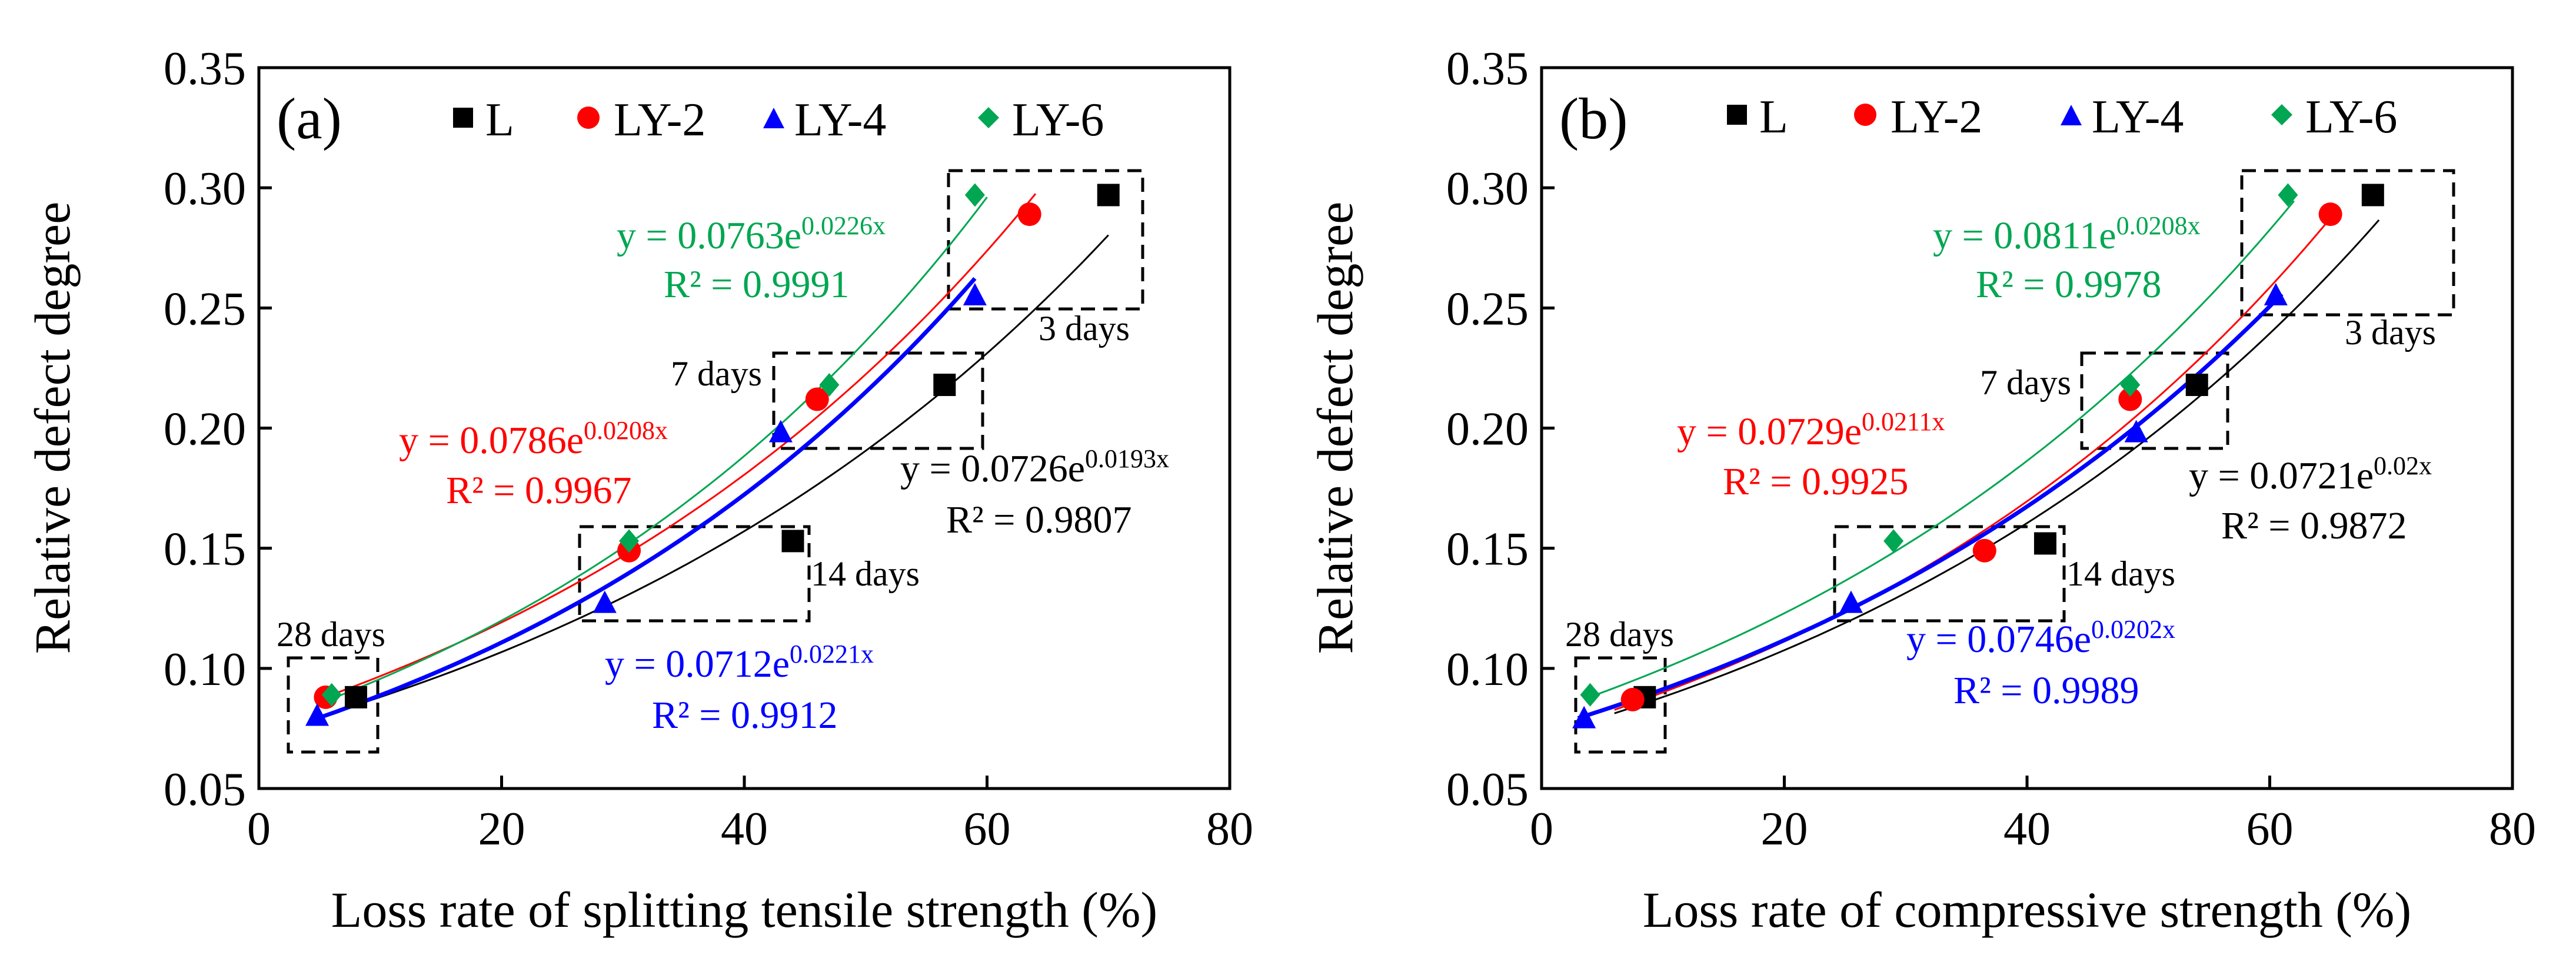 Image resolution: width=2576 pixels, height=968 pixels. I want to click on r2-ly-2: R² = 0.9925, so click(1816, 481).